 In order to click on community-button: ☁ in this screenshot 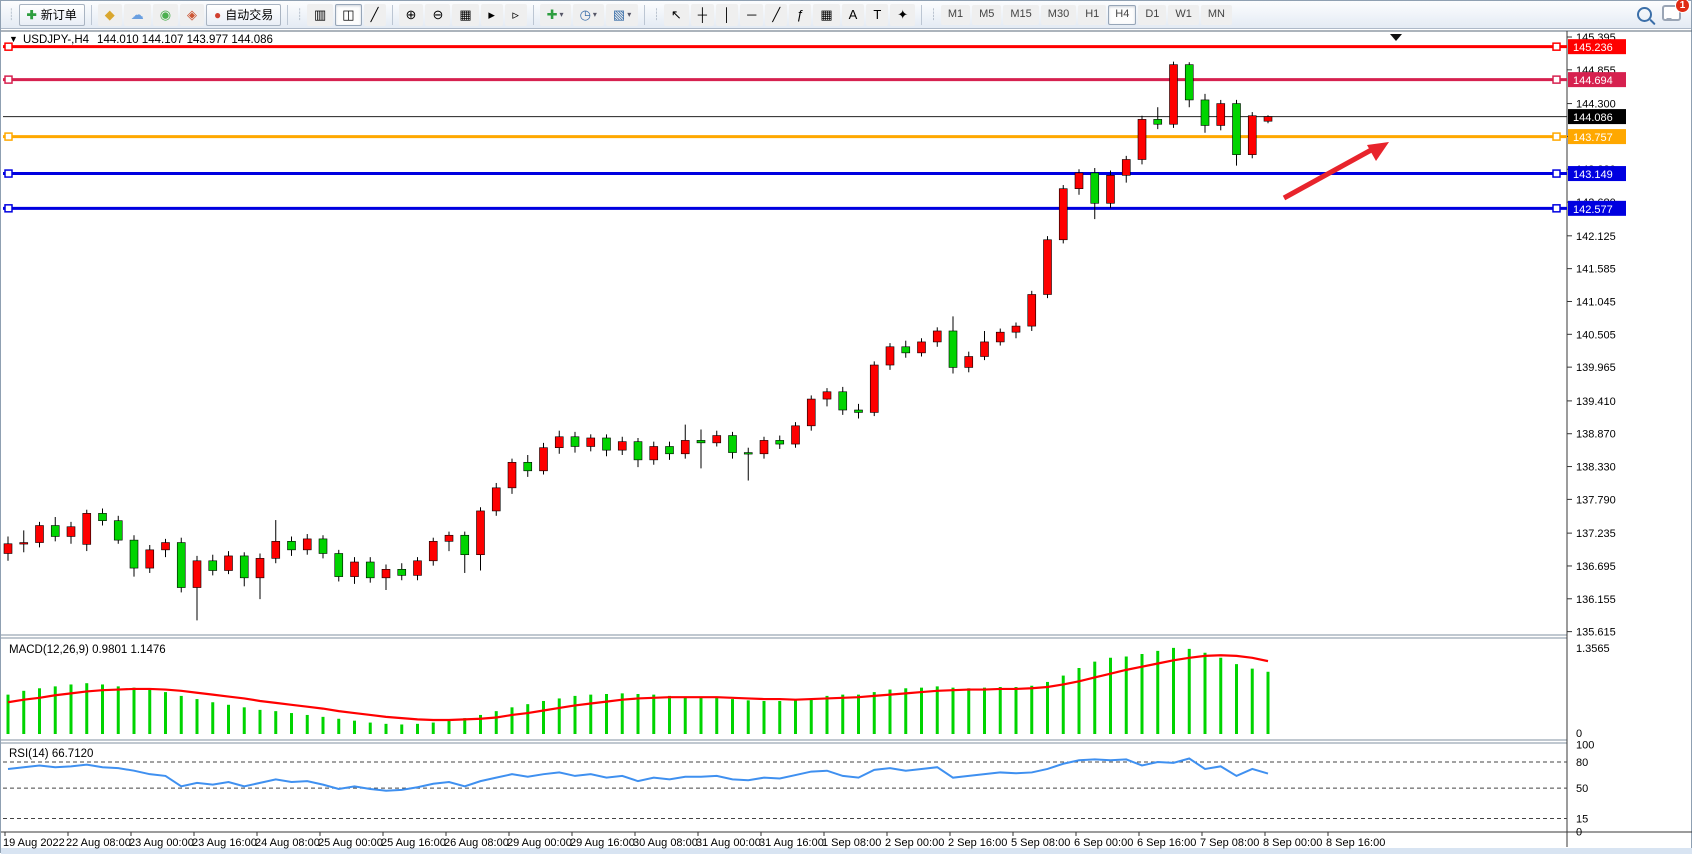, I will do `click(137, 14)`.